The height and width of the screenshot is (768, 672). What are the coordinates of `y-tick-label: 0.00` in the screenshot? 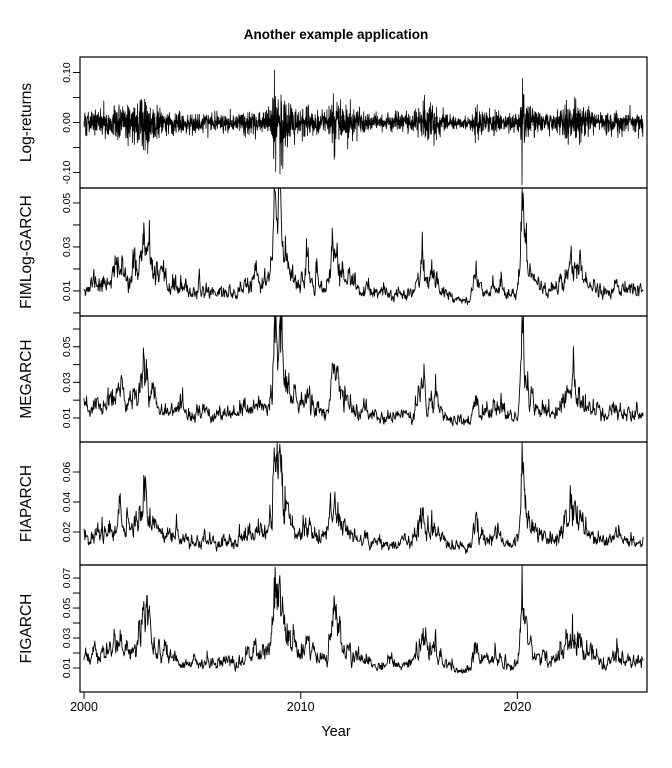 It's located at (67, 122).